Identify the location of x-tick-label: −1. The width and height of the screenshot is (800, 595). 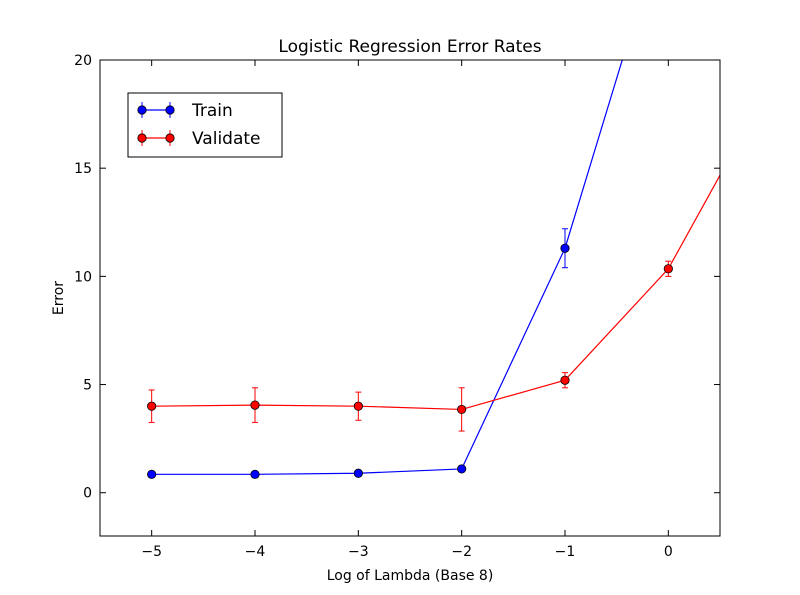
(565, 552).